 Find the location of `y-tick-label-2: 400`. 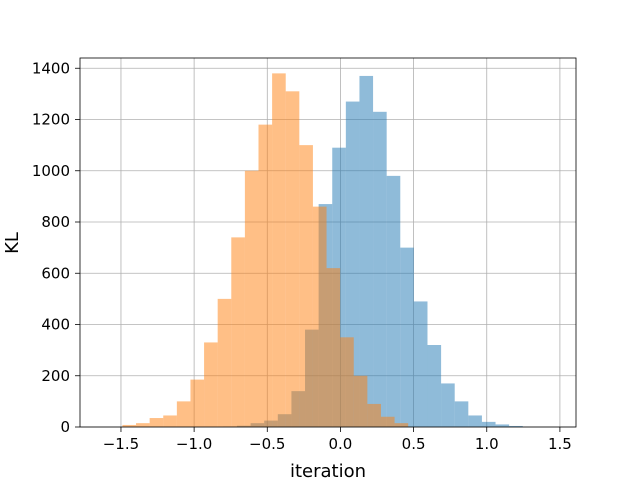

y-tick-label-2: 400 is located at coordinates (55, 325).